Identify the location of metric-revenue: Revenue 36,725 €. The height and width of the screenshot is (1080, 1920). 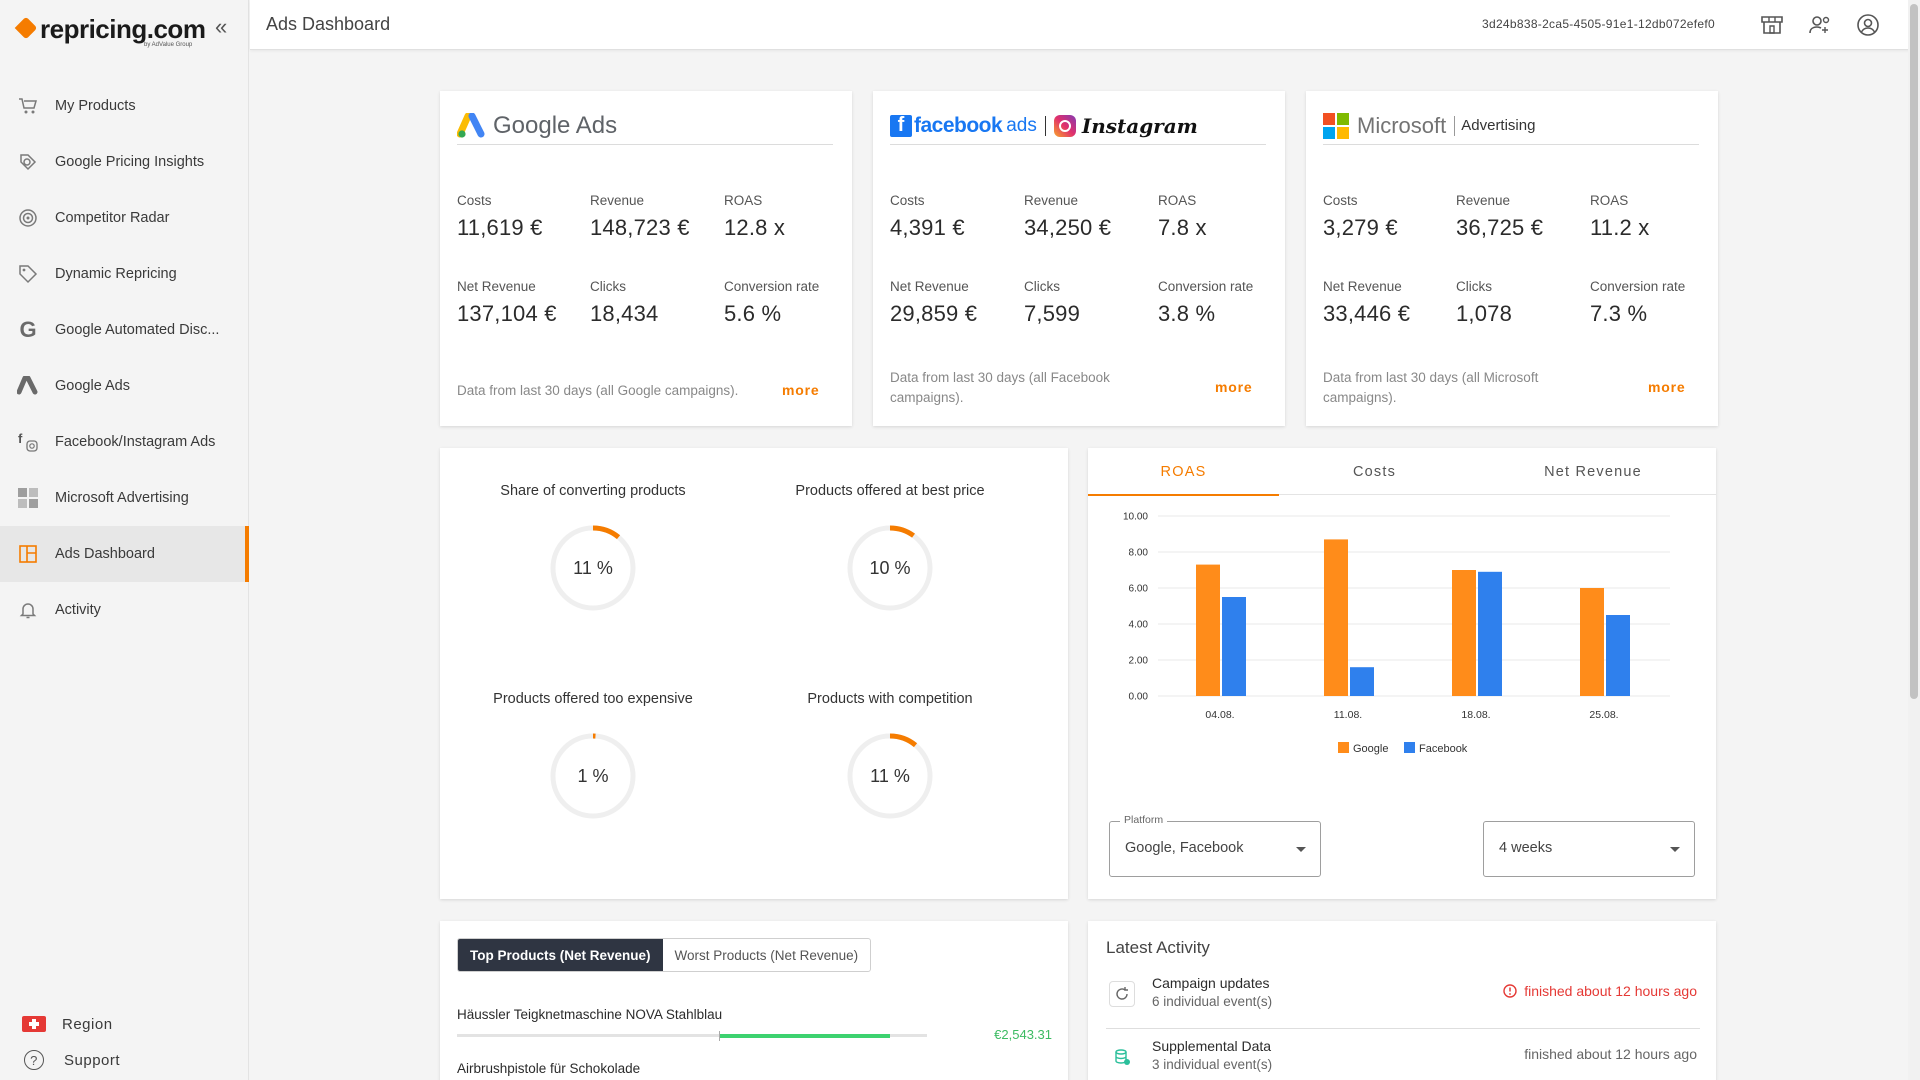
(1521, 217).